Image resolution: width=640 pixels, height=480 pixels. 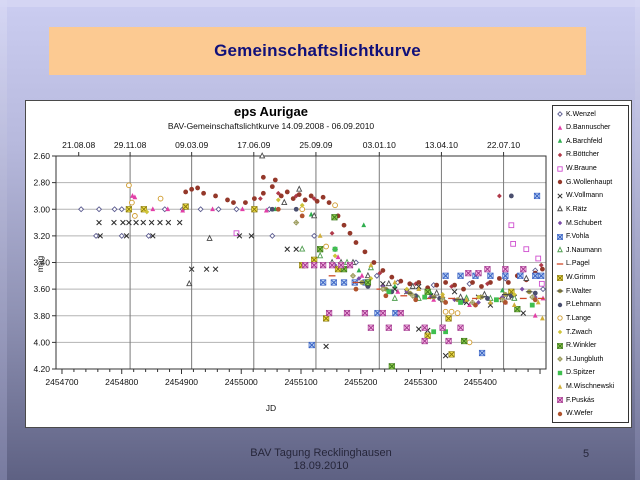 I want to click on legend-item: H.Jungbluth, so click(x=591, y=359).